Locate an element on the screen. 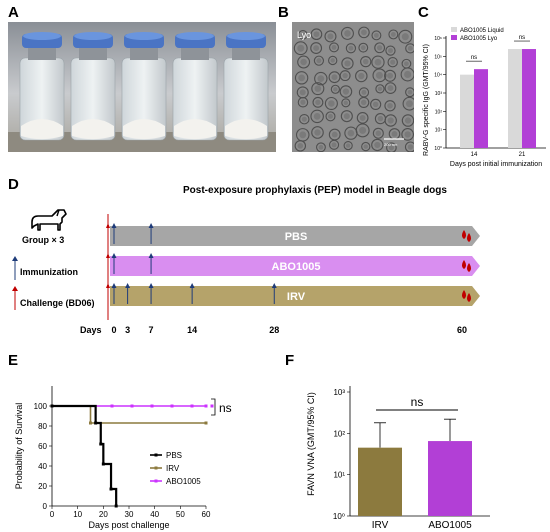  chart-e-xtick: 10 is located at coordinates (77, 514).